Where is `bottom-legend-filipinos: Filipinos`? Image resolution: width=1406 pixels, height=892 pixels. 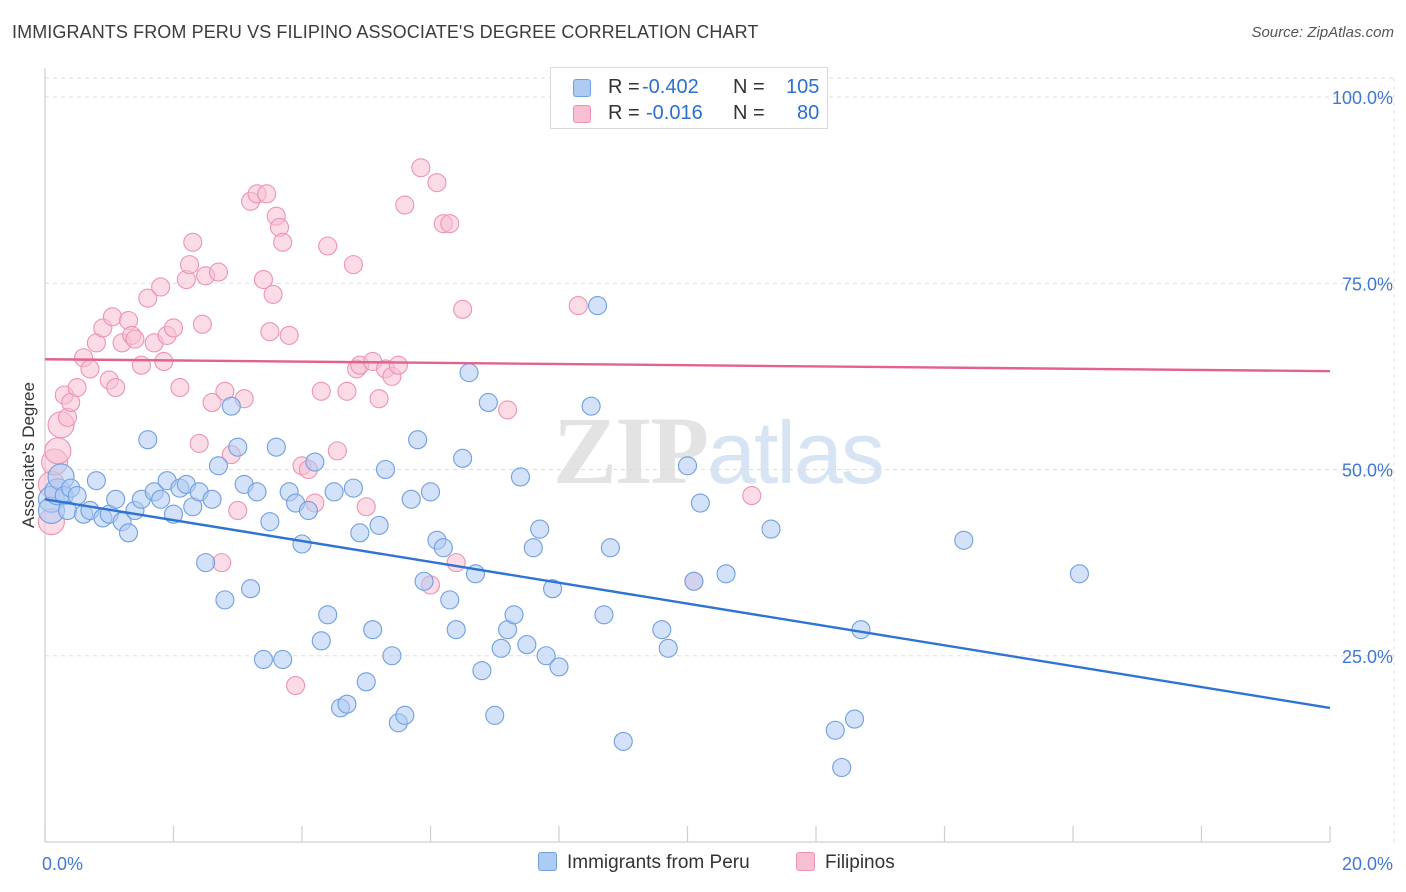
bottom-legend-filipinos: Filipinos is located at coordinates (845, 863).